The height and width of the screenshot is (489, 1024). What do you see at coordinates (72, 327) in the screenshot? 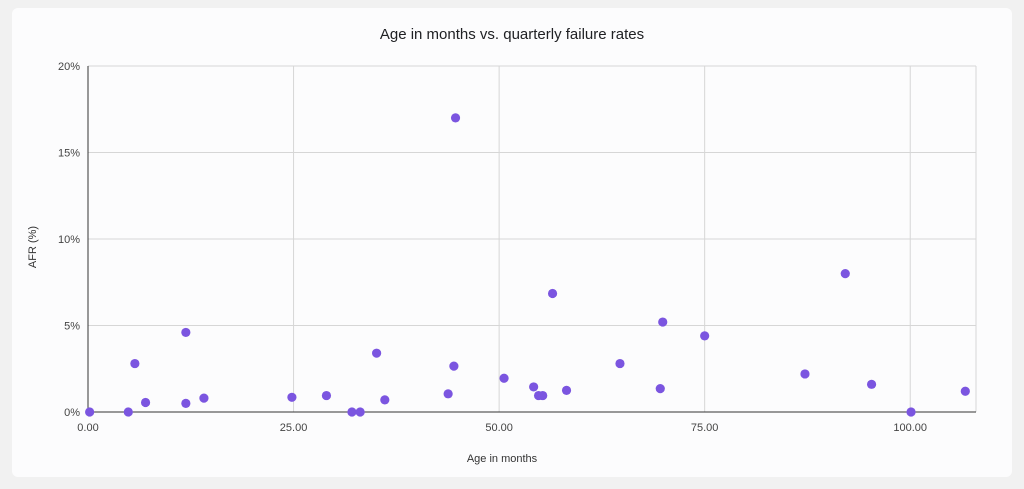
I see `y-tick-label: 5%` at bounding box center [72, 327].